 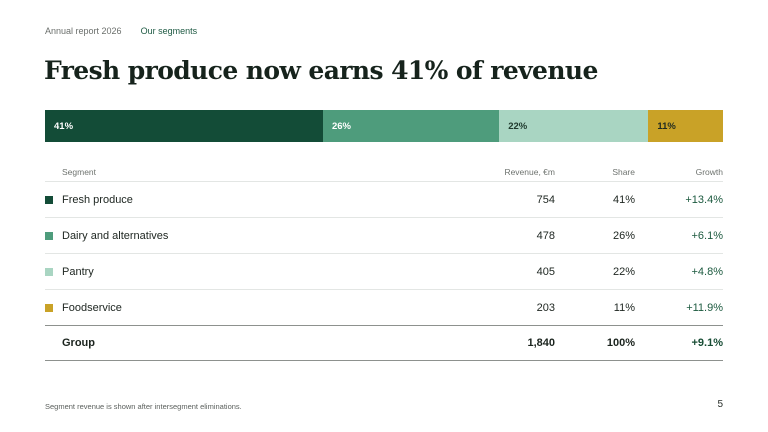 I want to click on header-segment: Segment, so click(x=79, y=171).